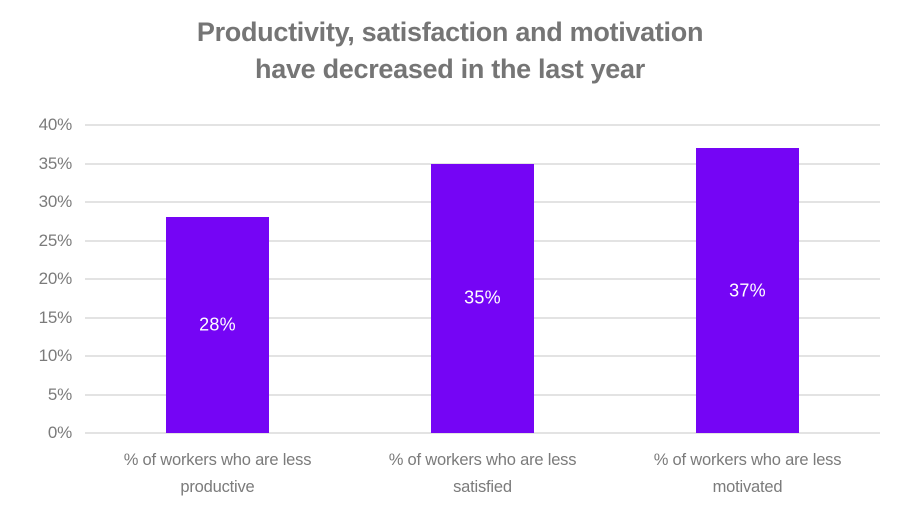 This screenshot has width=900, height=524. Describe the element at coordinates (55, 355) in the screenshot. I see `y-axis-tick-label: 10%` at that location.